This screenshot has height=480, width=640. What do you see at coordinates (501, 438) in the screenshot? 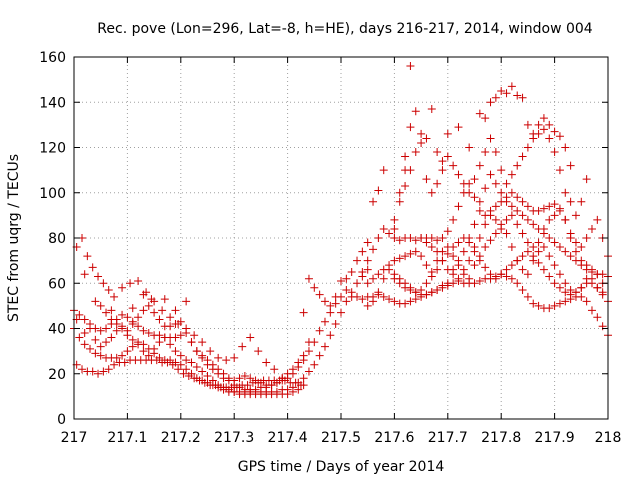
I see `x-tick-label: 217.8` at bounding box center [501, 438].